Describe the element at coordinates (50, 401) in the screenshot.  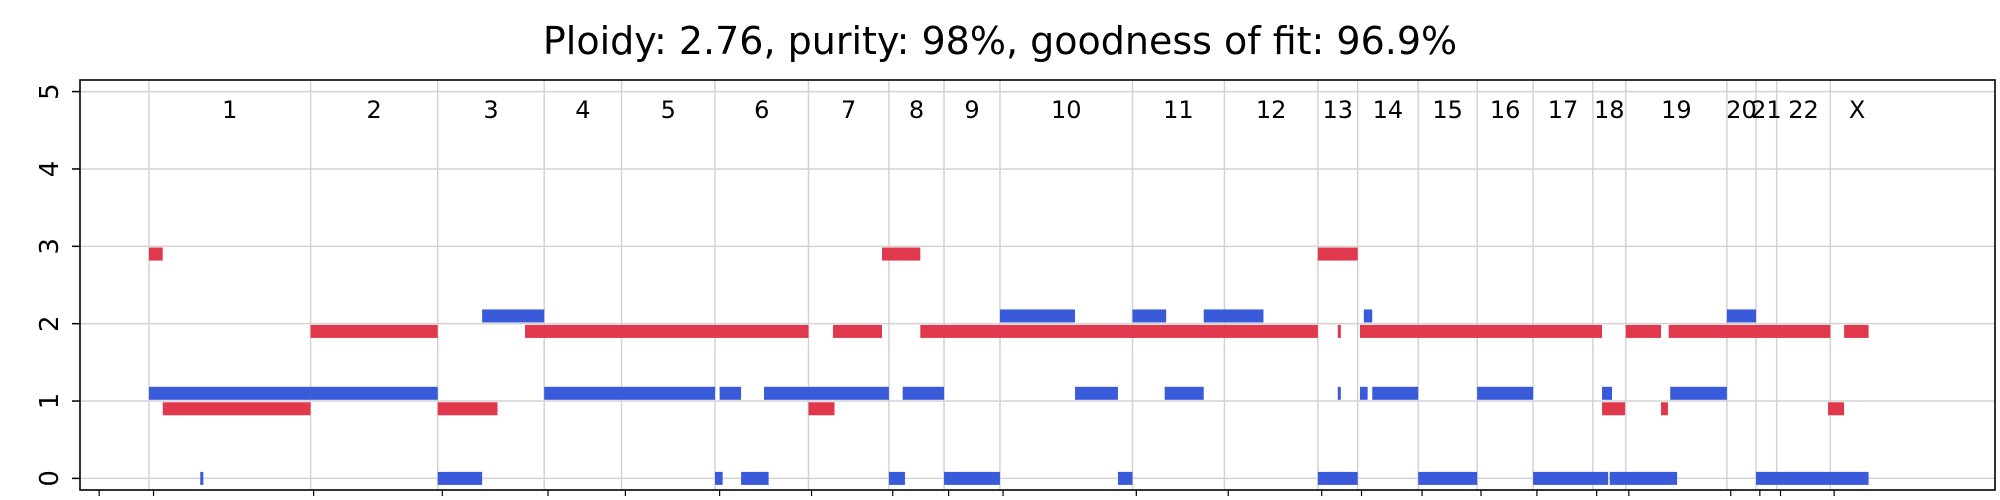
I see `y-tick-label: 1` at that location.